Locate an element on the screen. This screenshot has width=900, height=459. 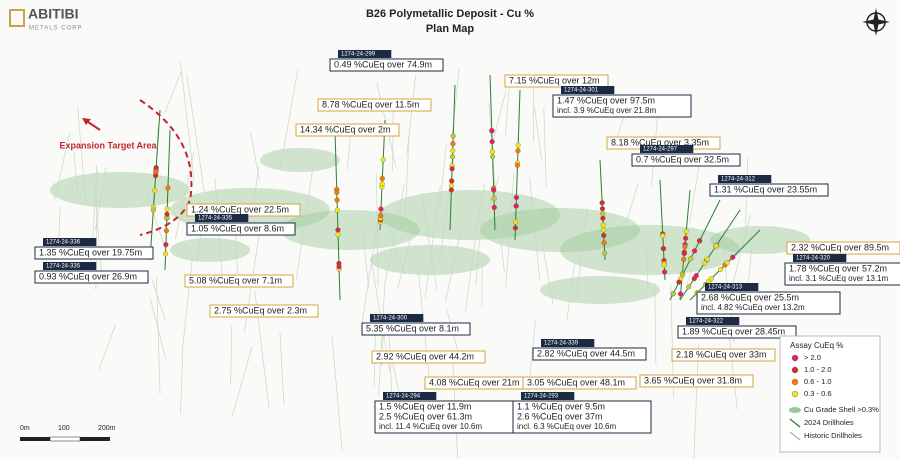
callout: 5.08 %CuEq over 7.1m is located at coordinates (239, 281).